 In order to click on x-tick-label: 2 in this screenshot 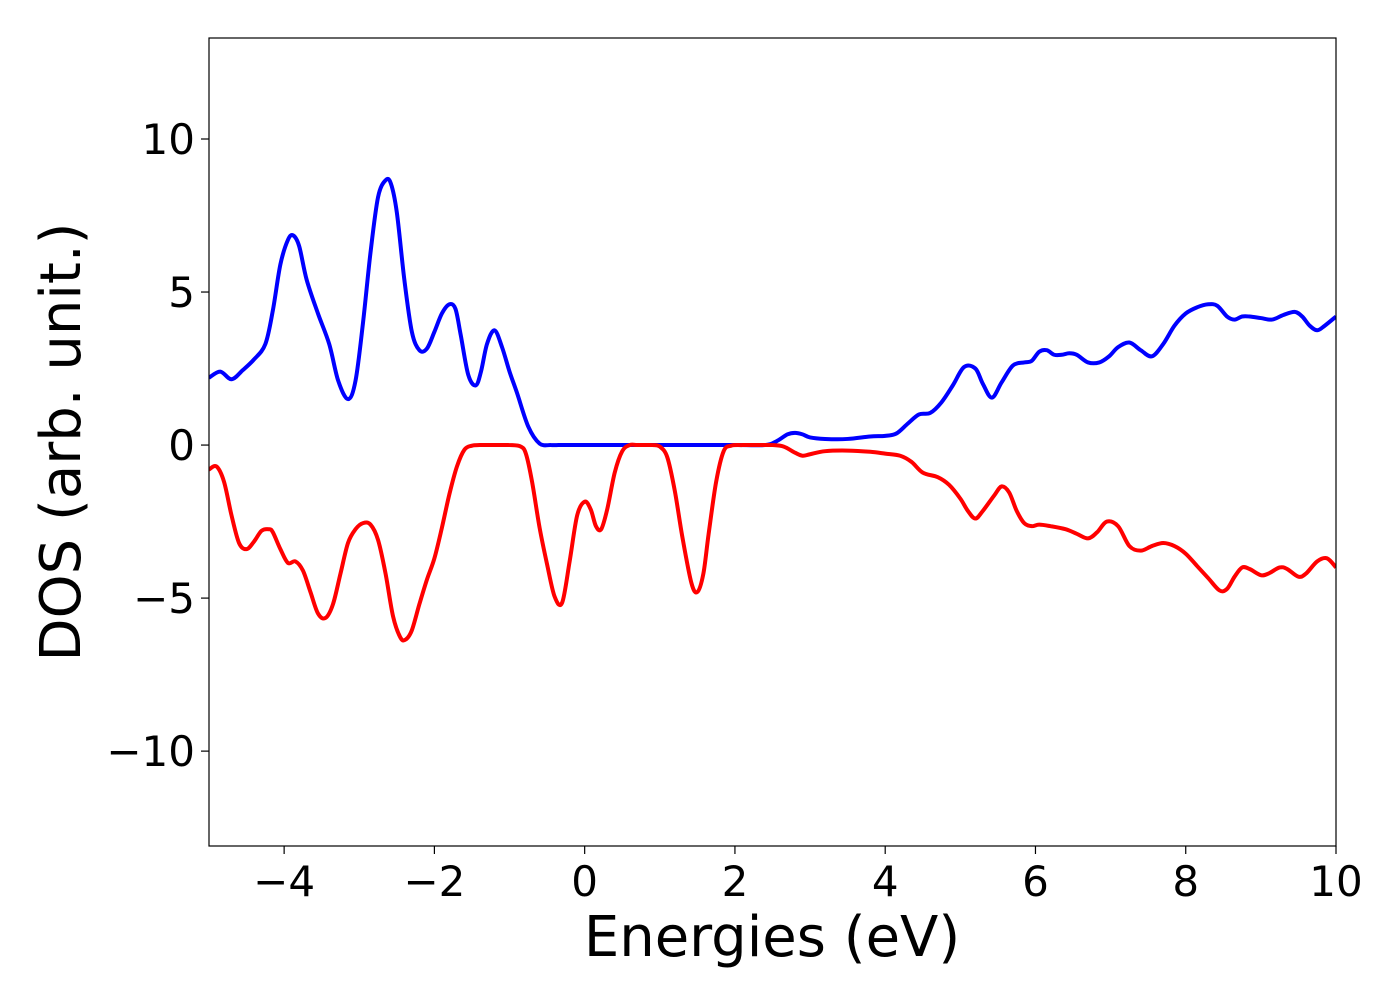, I will do `click(735, 881)`.